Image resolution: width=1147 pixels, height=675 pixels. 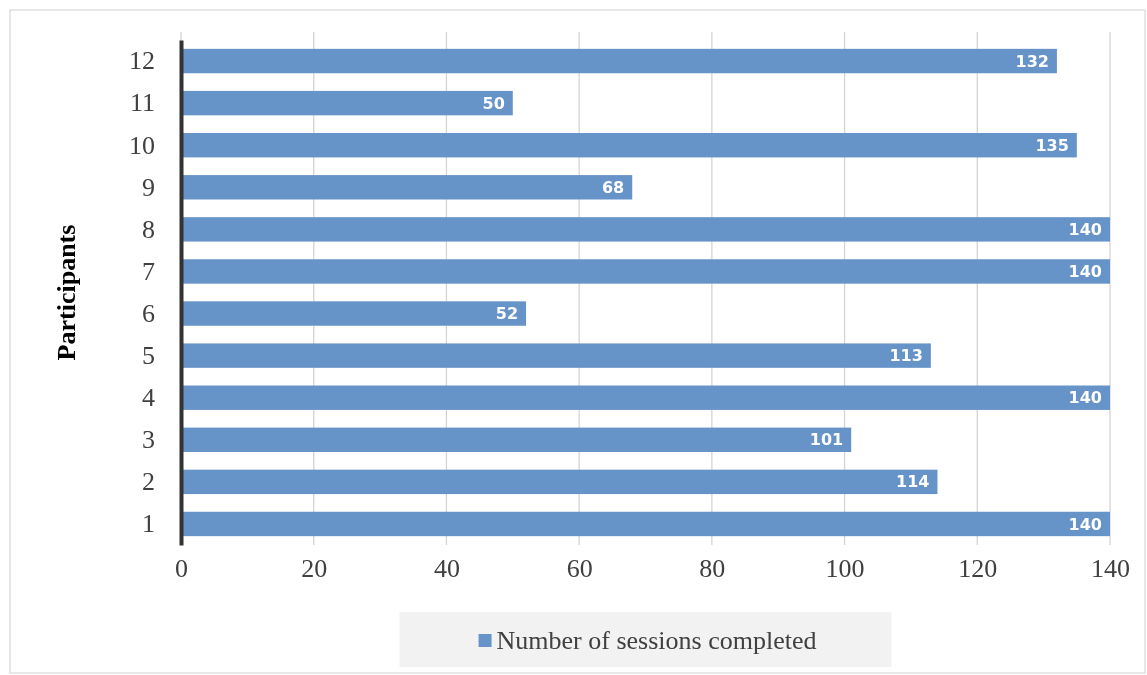 I want to click on data-label: 132, so click(x=1032, y=61).